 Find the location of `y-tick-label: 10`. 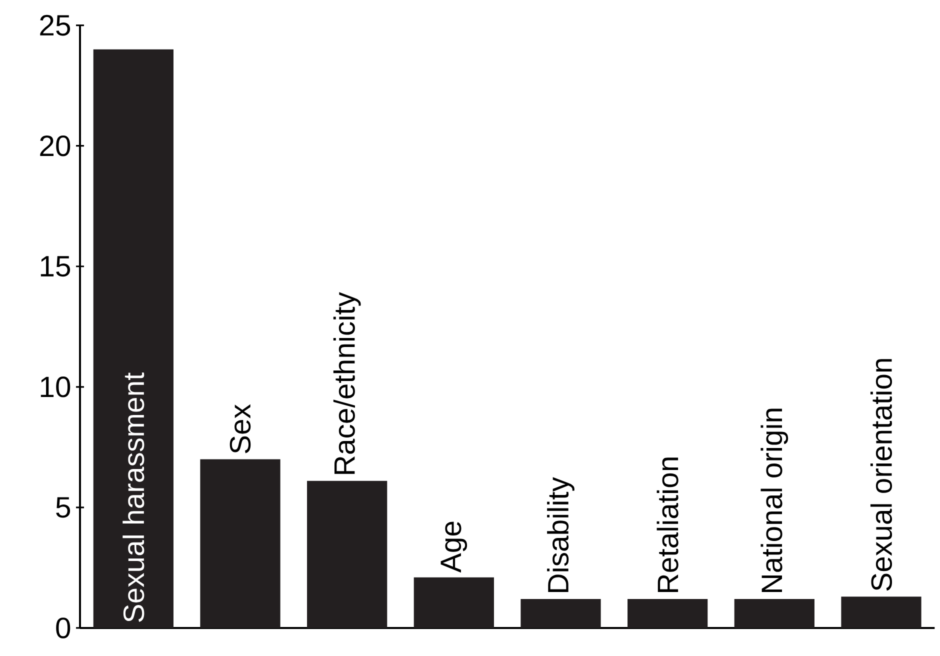

y-tick-label: 10 is located at coordinates (55, 387).